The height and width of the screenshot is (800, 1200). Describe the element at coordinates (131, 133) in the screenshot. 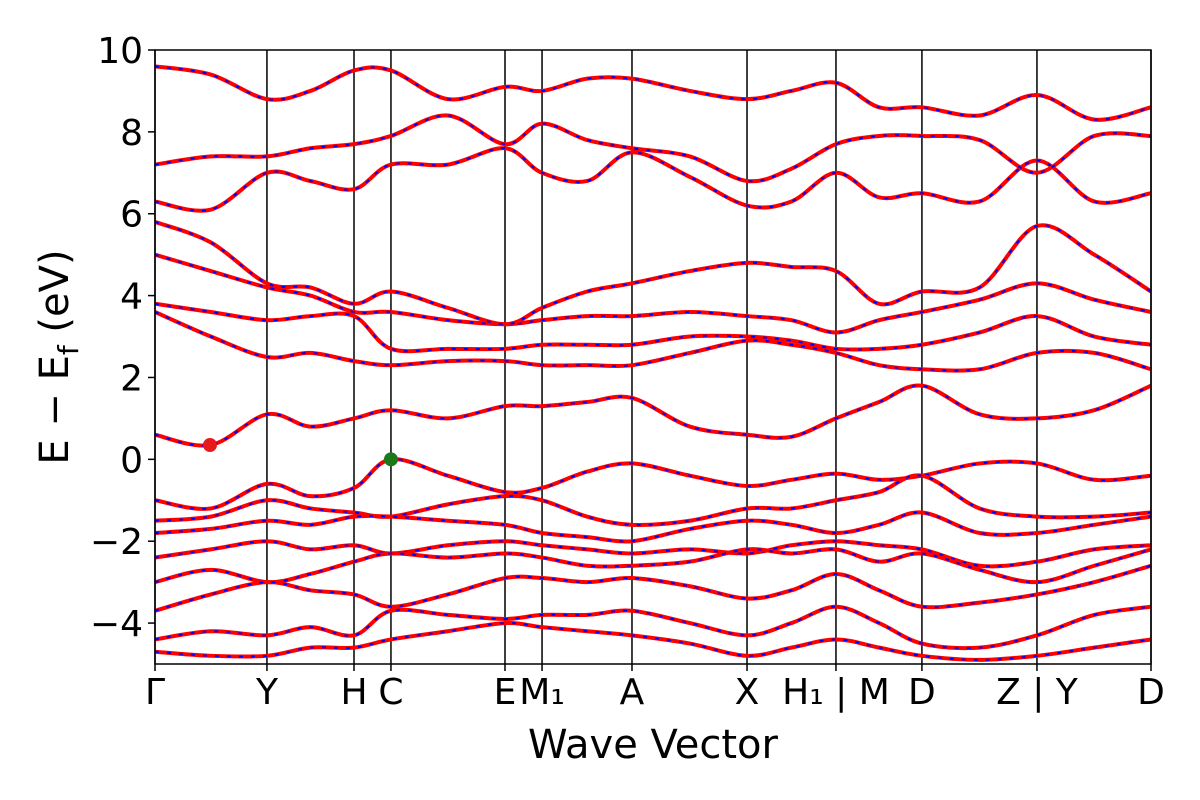

I see `y-tick-label: 8` at that location.